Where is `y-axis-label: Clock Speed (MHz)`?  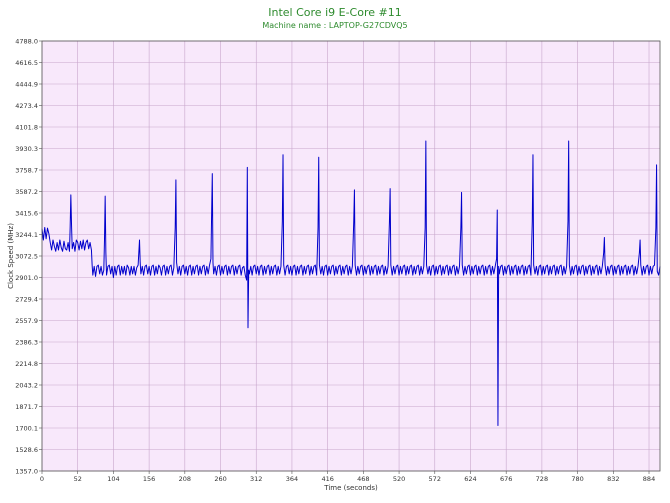
y-axis-label: Clock Speed (MHz) is located at coordinates (11, 256).